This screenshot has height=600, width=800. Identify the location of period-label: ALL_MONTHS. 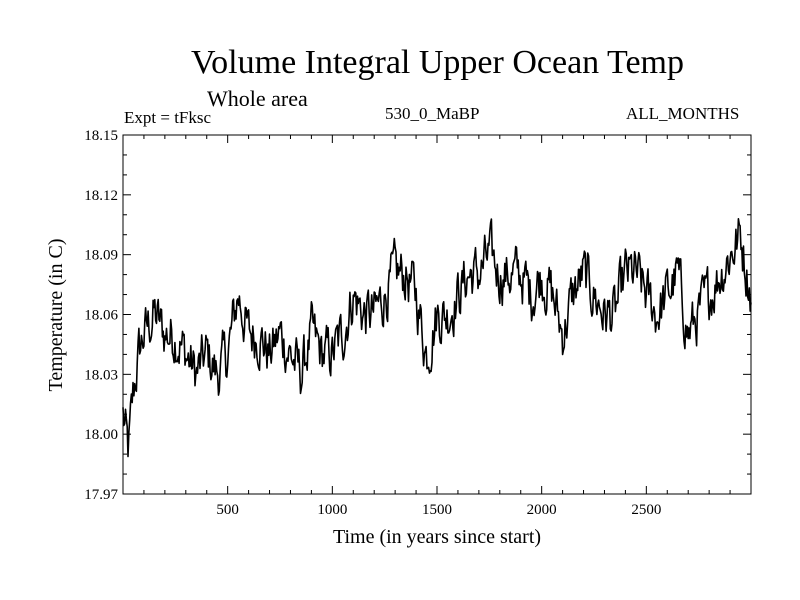
(683, 113).